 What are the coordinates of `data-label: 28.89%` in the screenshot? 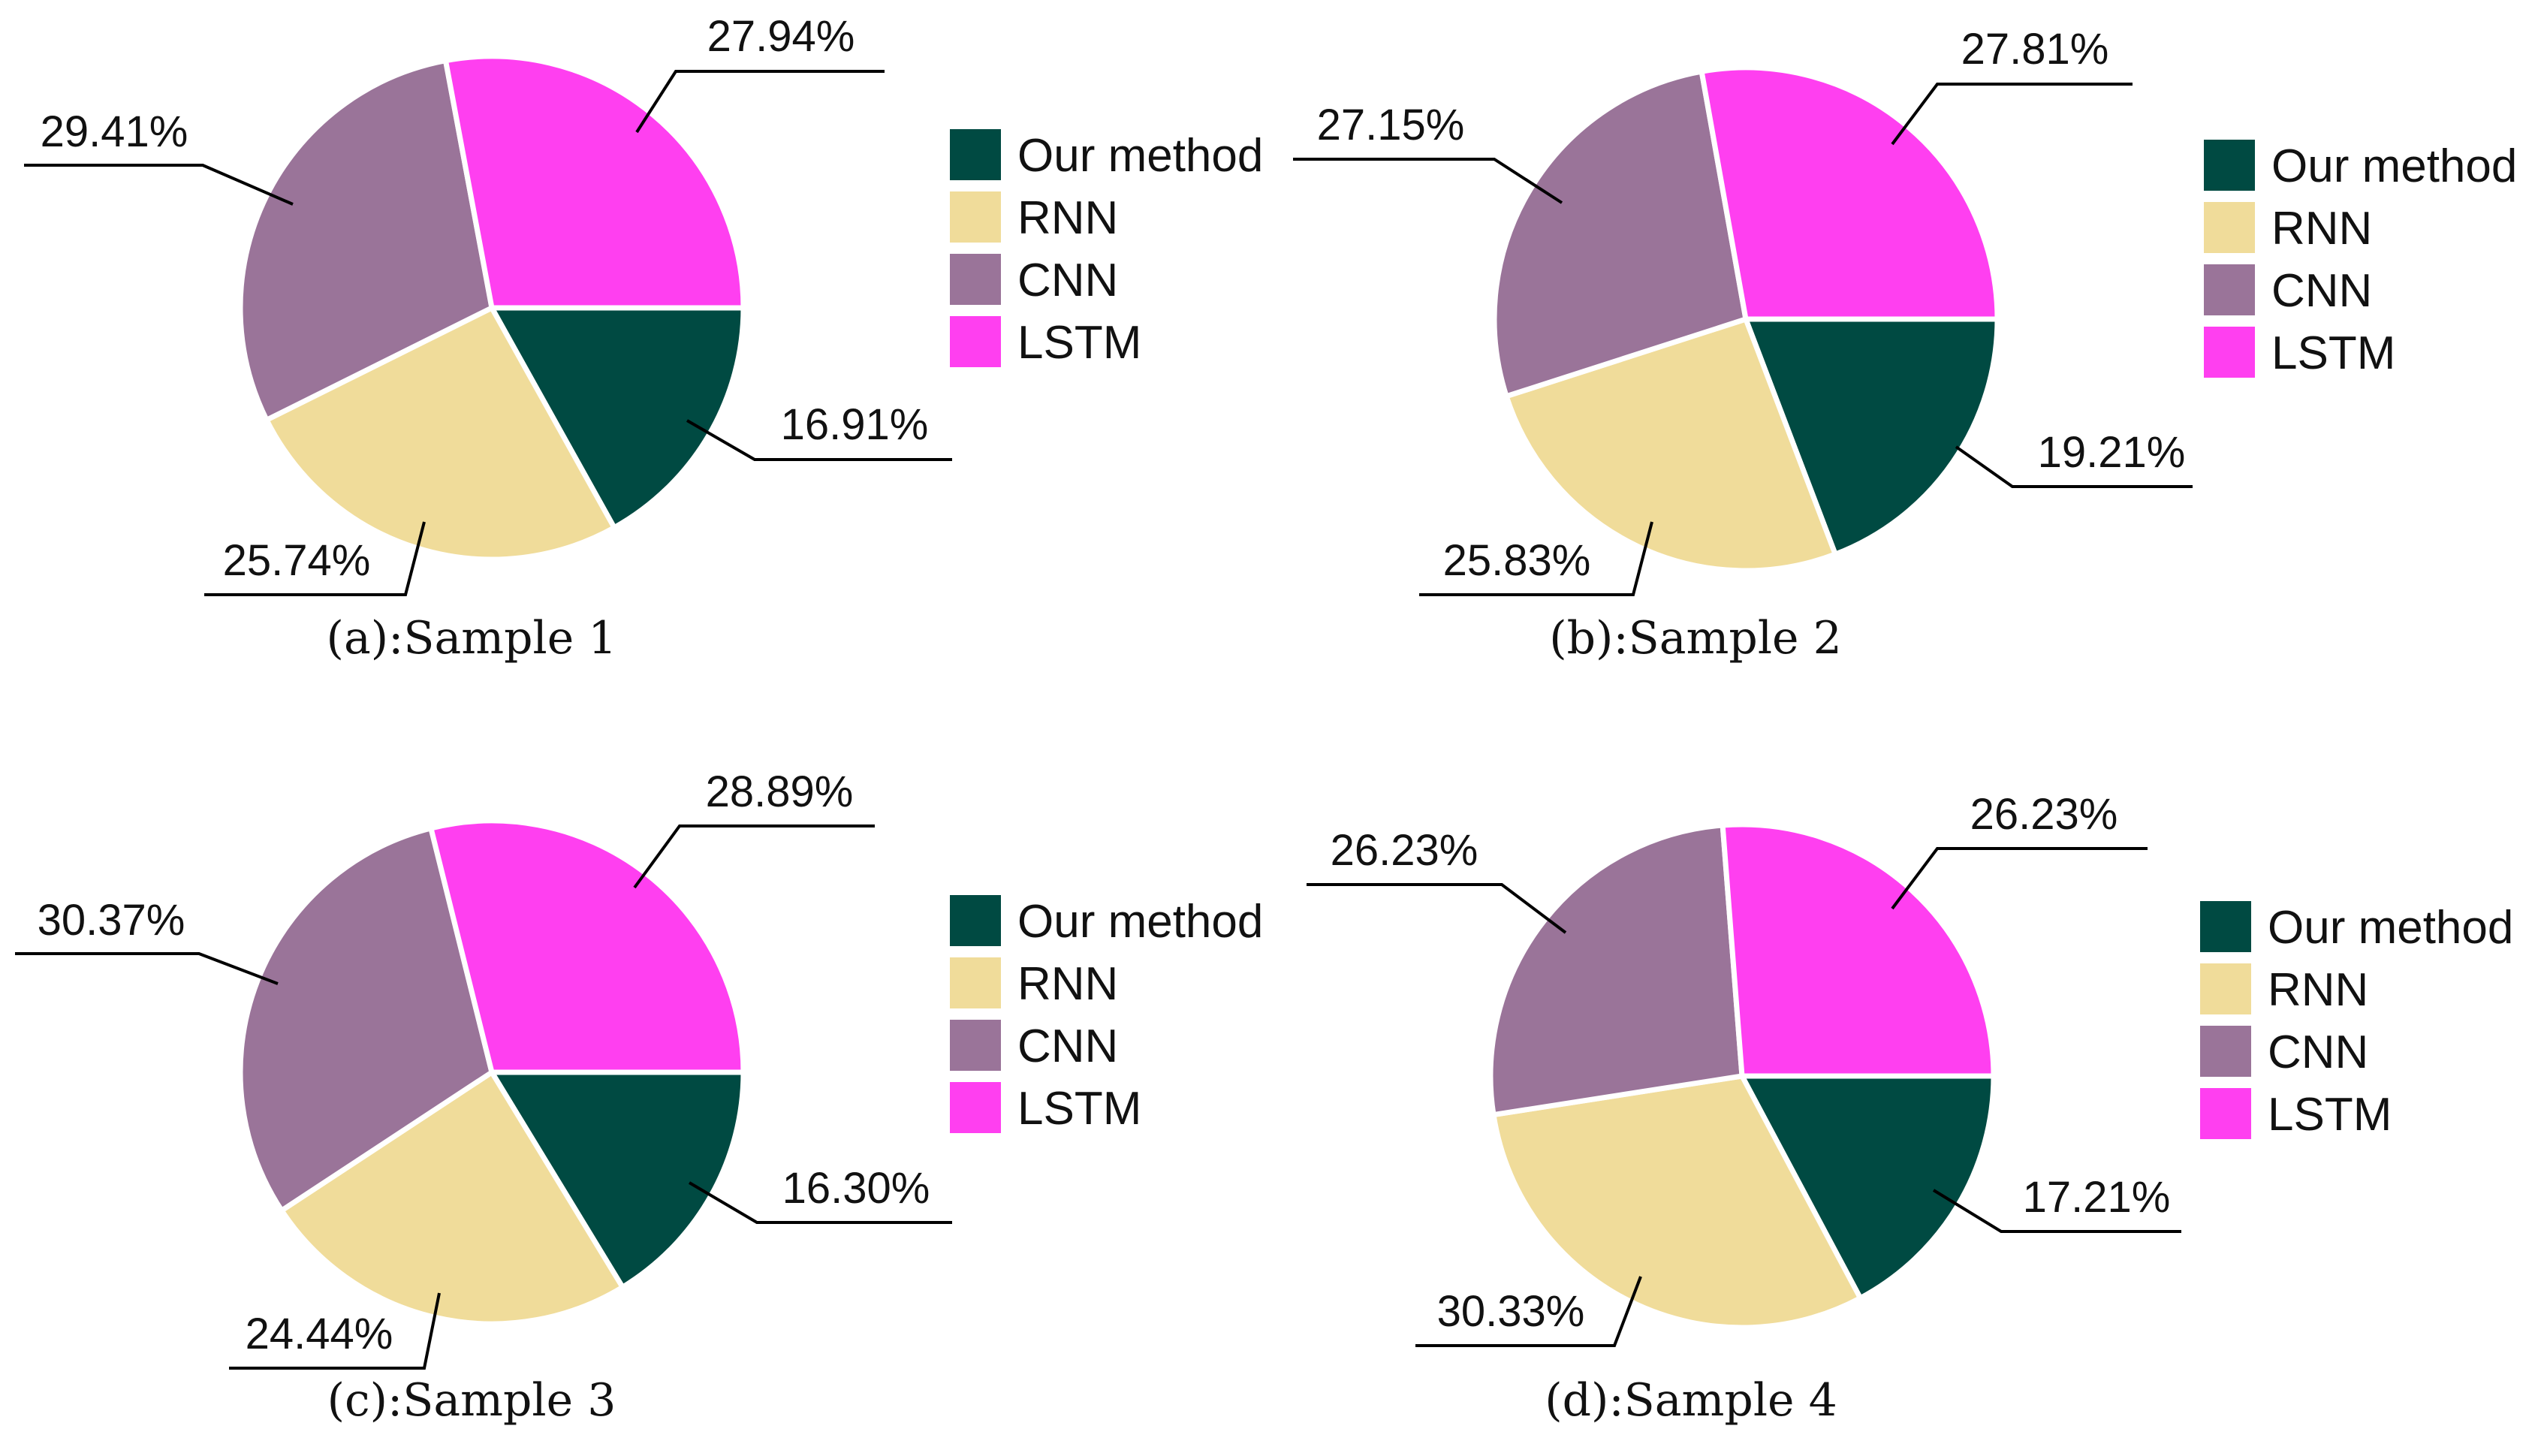 It's located at (780, 791).